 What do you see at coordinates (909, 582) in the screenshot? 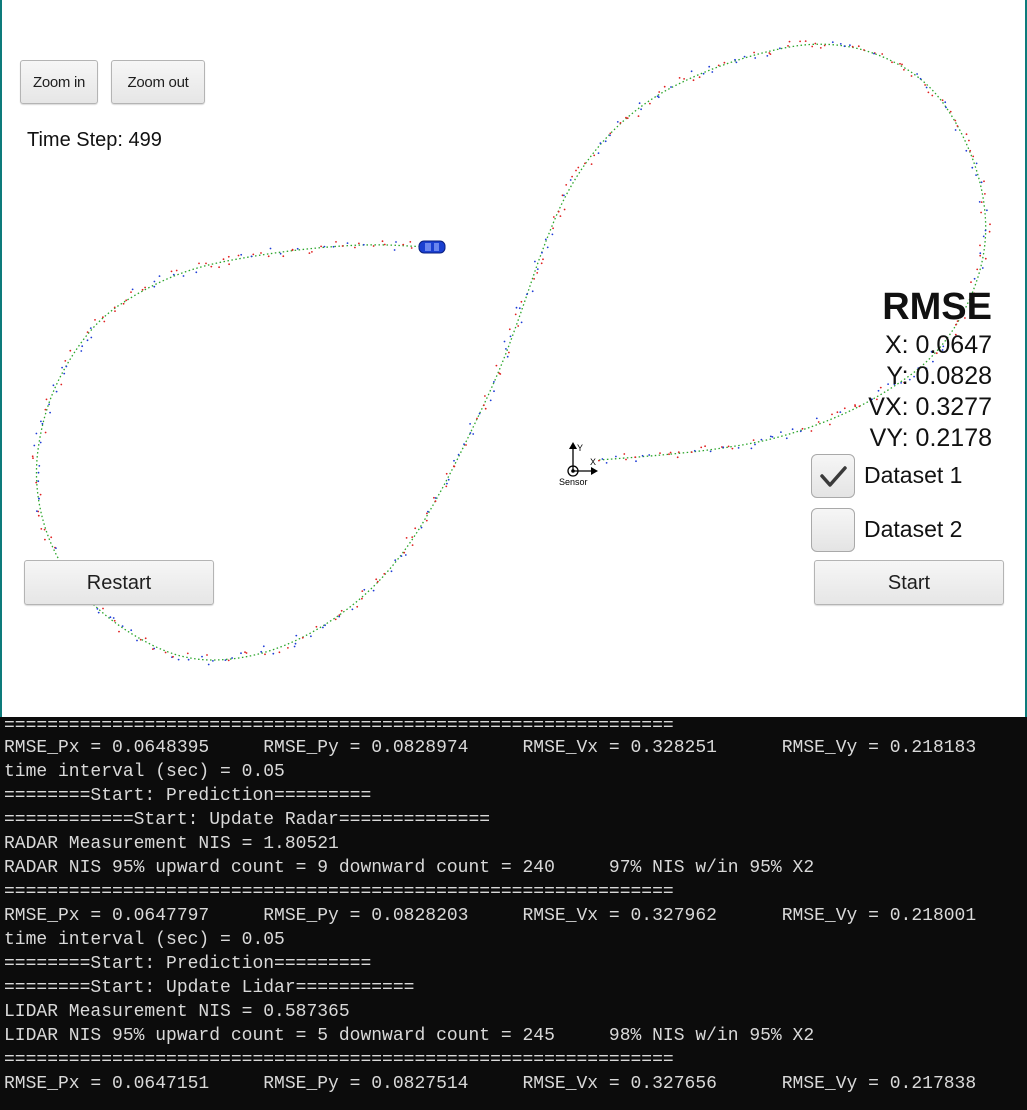
I see `start-button: Start` at bounding box center [909, 582].